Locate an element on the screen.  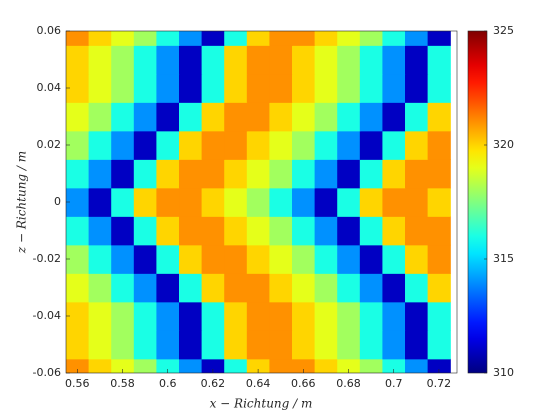
x-axis-label: x − Richtung / m is located at coordinates (261, 404).